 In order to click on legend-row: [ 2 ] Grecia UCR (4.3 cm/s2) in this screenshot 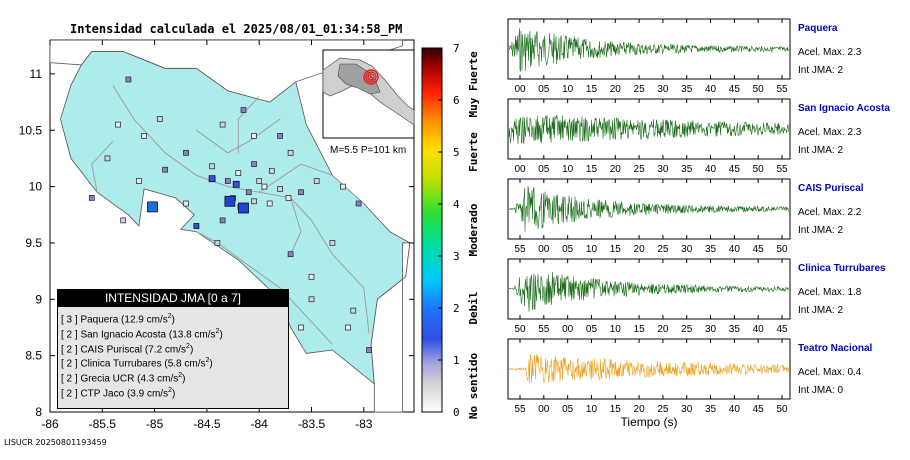, I will do `click(123, 378)`.